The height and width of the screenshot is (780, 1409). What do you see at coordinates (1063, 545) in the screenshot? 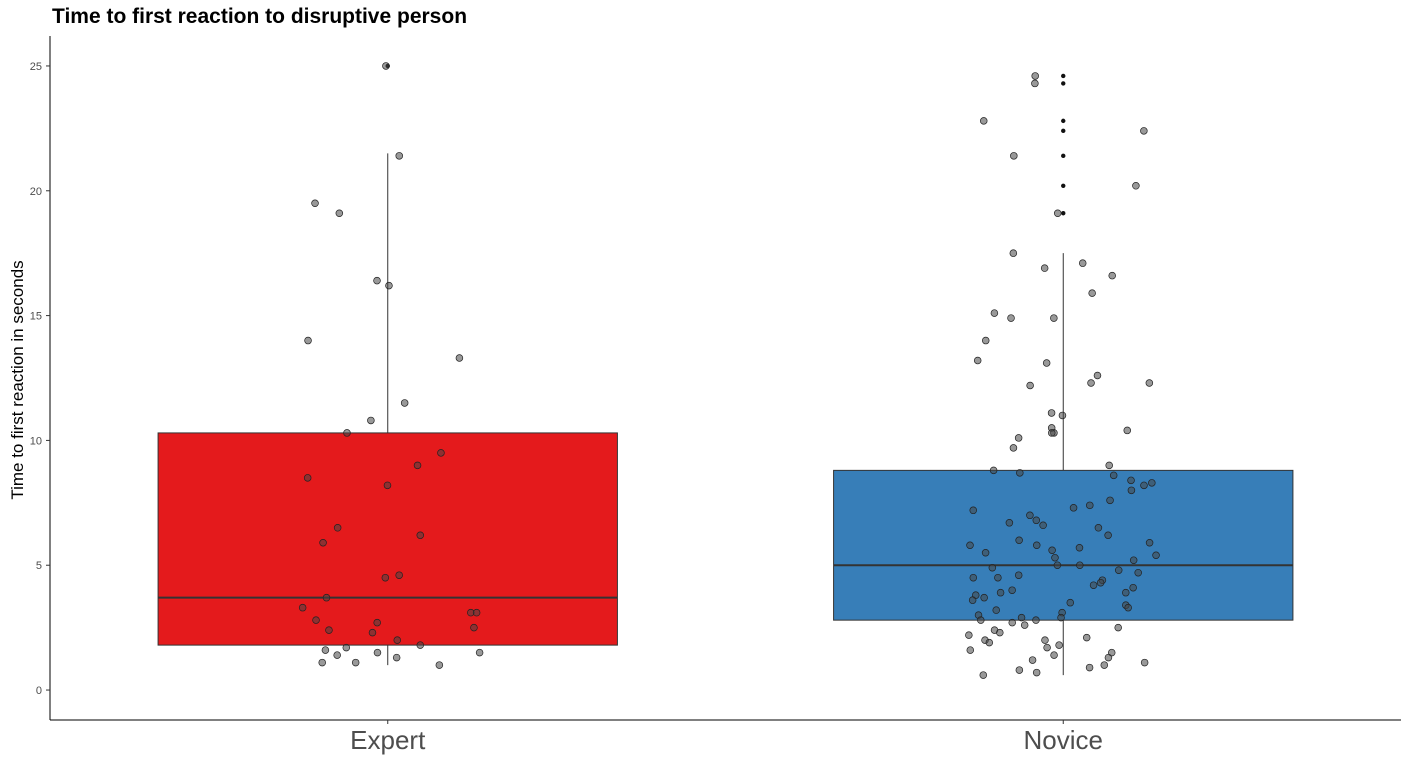
I see `novice-box` at bounding box center [1063, 545].